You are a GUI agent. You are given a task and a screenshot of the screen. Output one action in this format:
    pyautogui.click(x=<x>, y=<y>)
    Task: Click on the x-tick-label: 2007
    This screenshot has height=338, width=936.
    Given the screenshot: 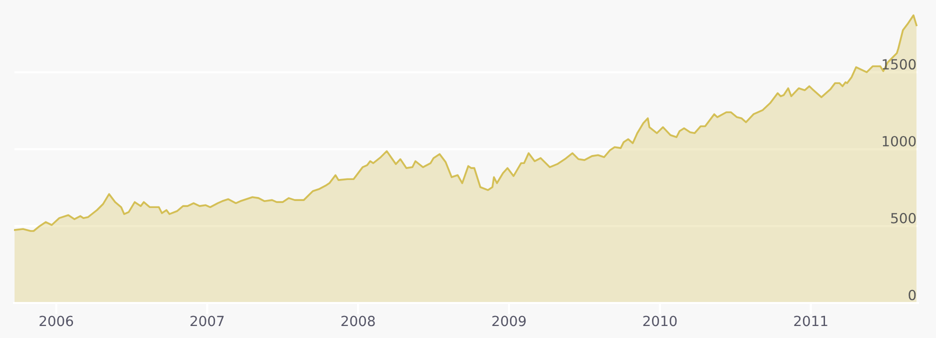 What is the action you would take?
    pyautogui.click(x=207, y=321)
    